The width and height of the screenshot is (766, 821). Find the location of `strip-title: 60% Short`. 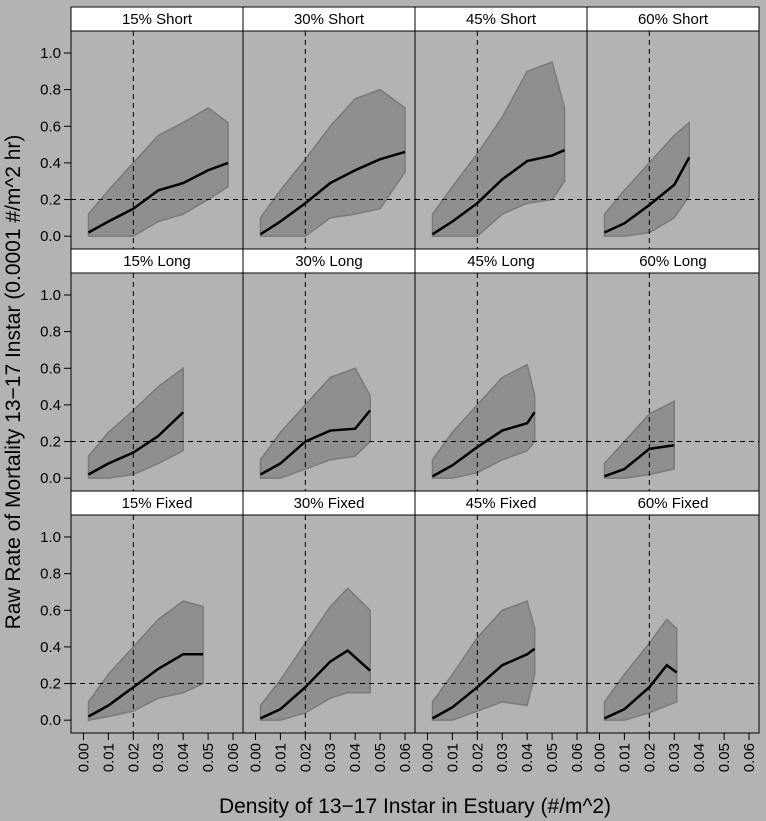

strip-title: 60% Short is located at coordinates (673, 19).